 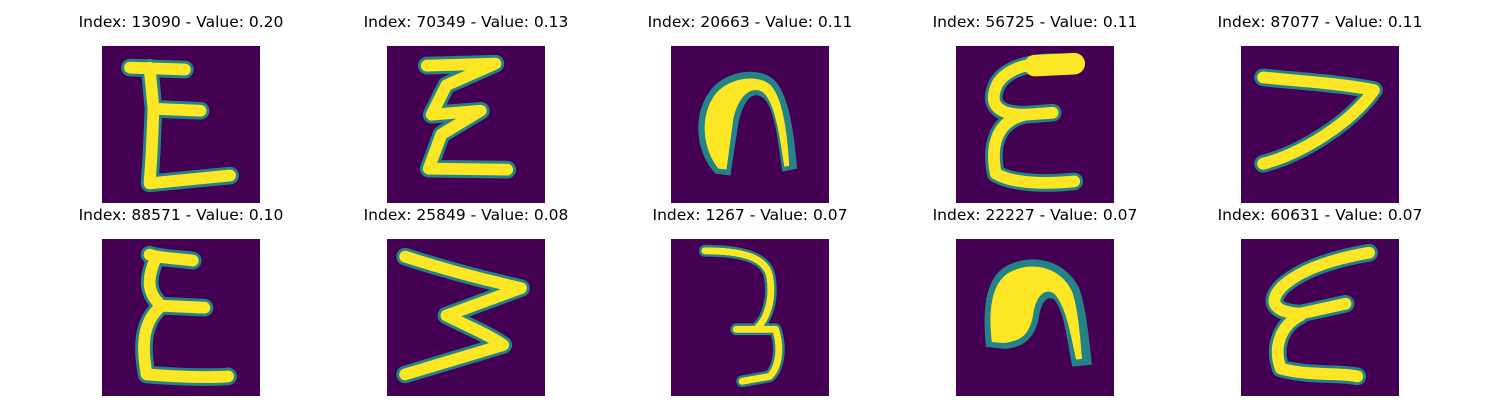 What do you see at coordinates (466, 22) in the screenshot?
I see `panel-title: Index: 70349 - Value: 0.13` at bounding box center [466, 22].